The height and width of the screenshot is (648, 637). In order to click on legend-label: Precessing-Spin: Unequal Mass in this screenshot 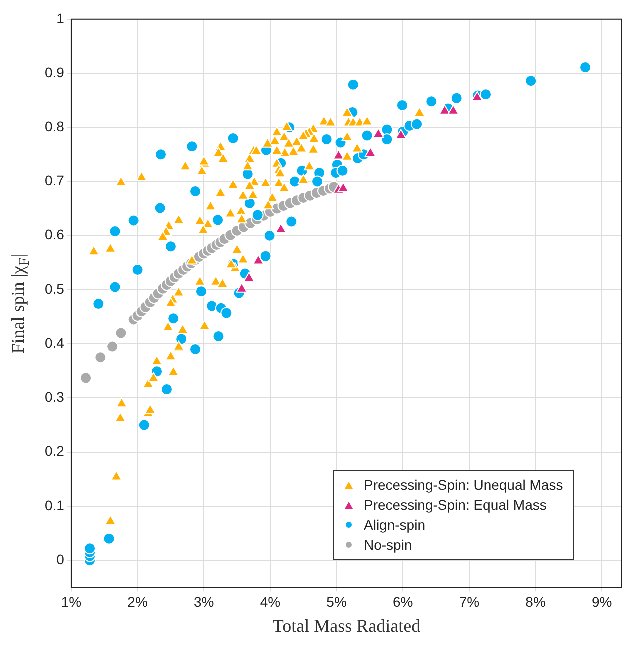, I will do `click(464, 485)`.